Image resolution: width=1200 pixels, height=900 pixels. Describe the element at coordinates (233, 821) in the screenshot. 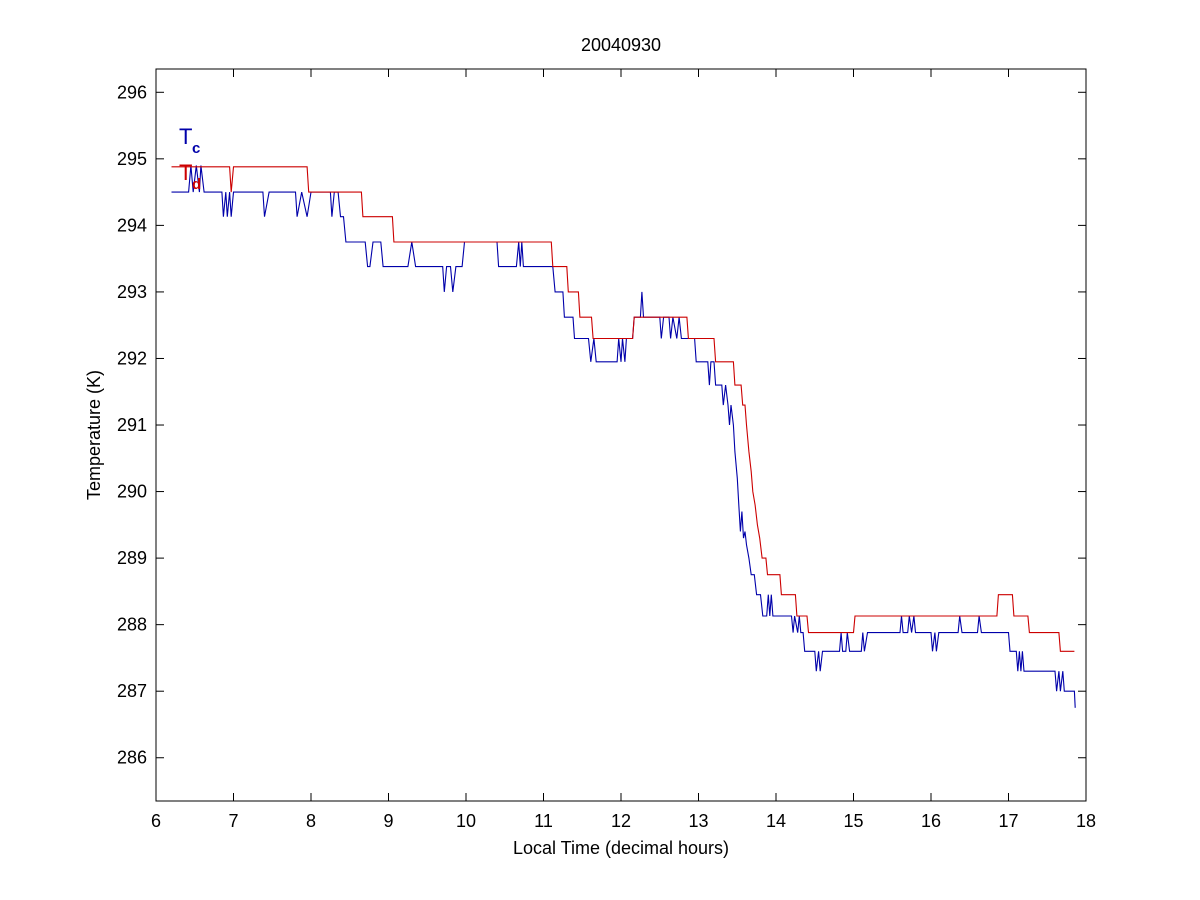

I see `x-tick-label: 7` at that location.